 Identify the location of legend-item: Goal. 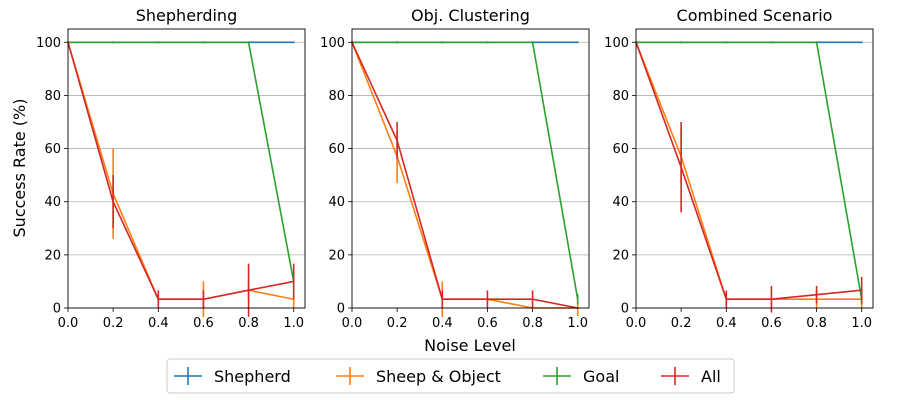
(581, 376).